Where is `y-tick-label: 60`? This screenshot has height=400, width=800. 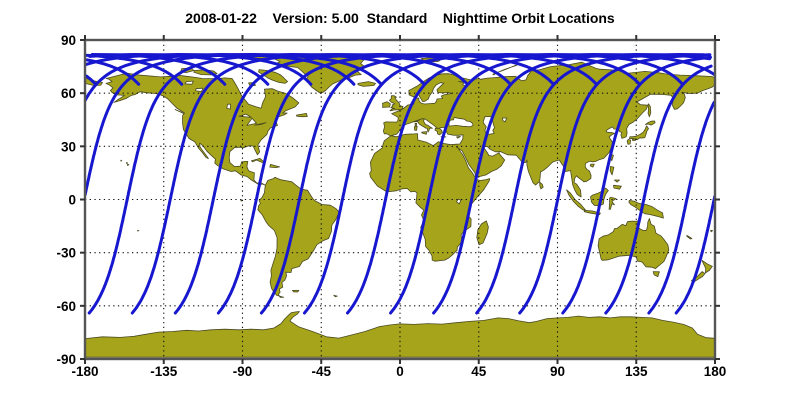
y-tick-label: 60 is located at coordinates (68, 93).